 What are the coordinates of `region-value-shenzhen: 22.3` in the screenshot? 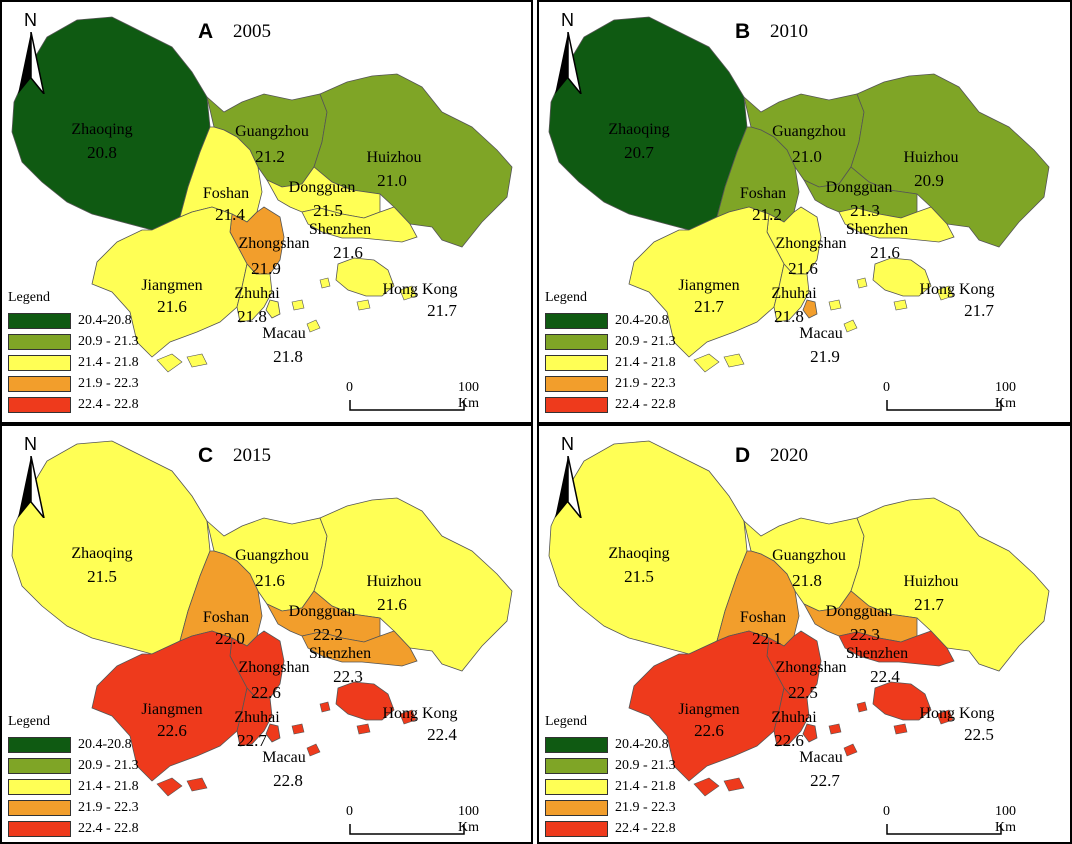 It's located at (348, 676).